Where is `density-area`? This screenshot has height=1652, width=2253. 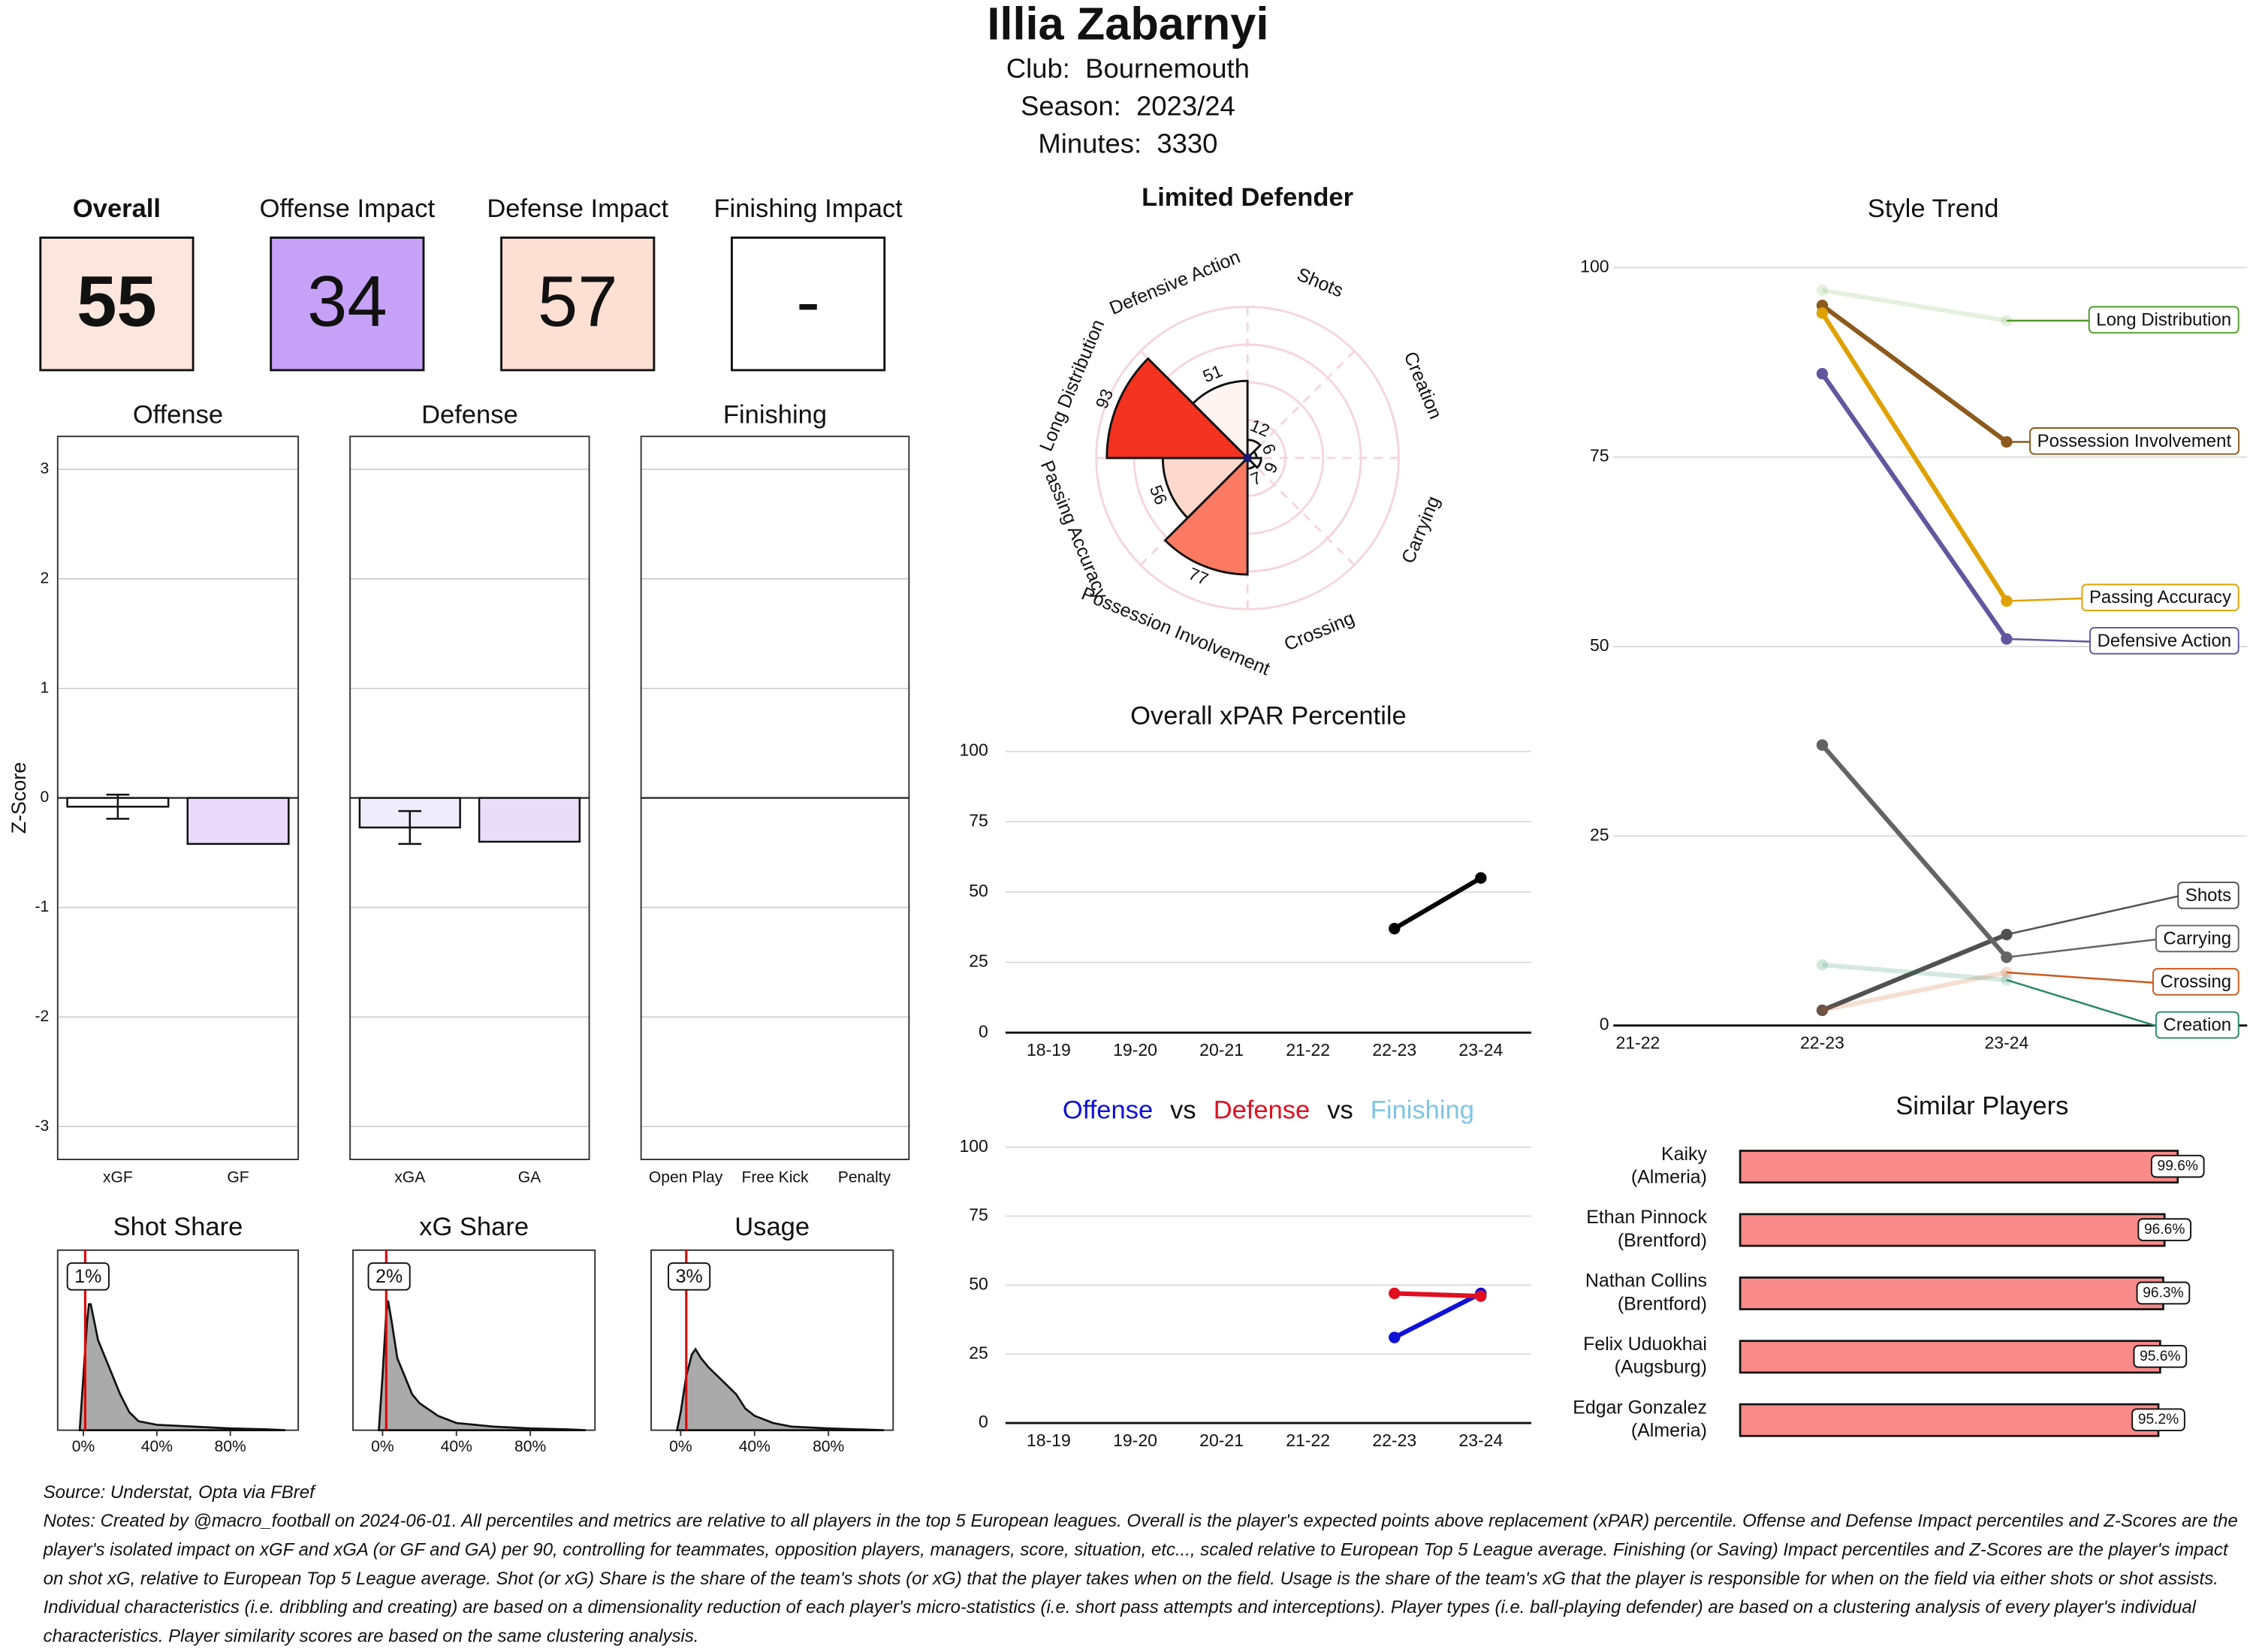
density-area is located at coordinates (182, 1367).